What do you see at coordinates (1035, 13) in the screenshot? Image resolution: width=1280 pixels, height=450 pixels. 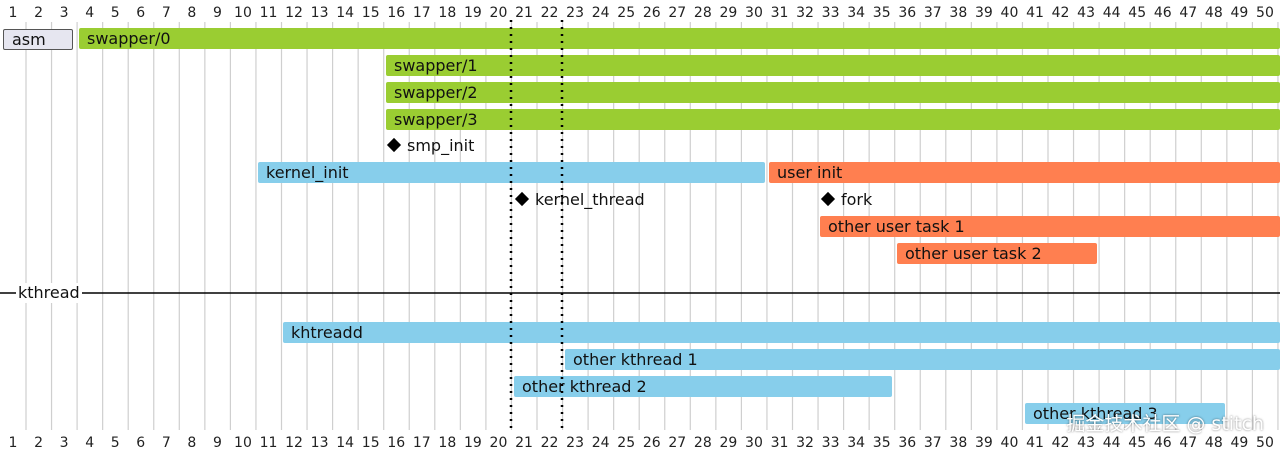 I see `tick-label-top: 41` at bounding box center [1035, 13].